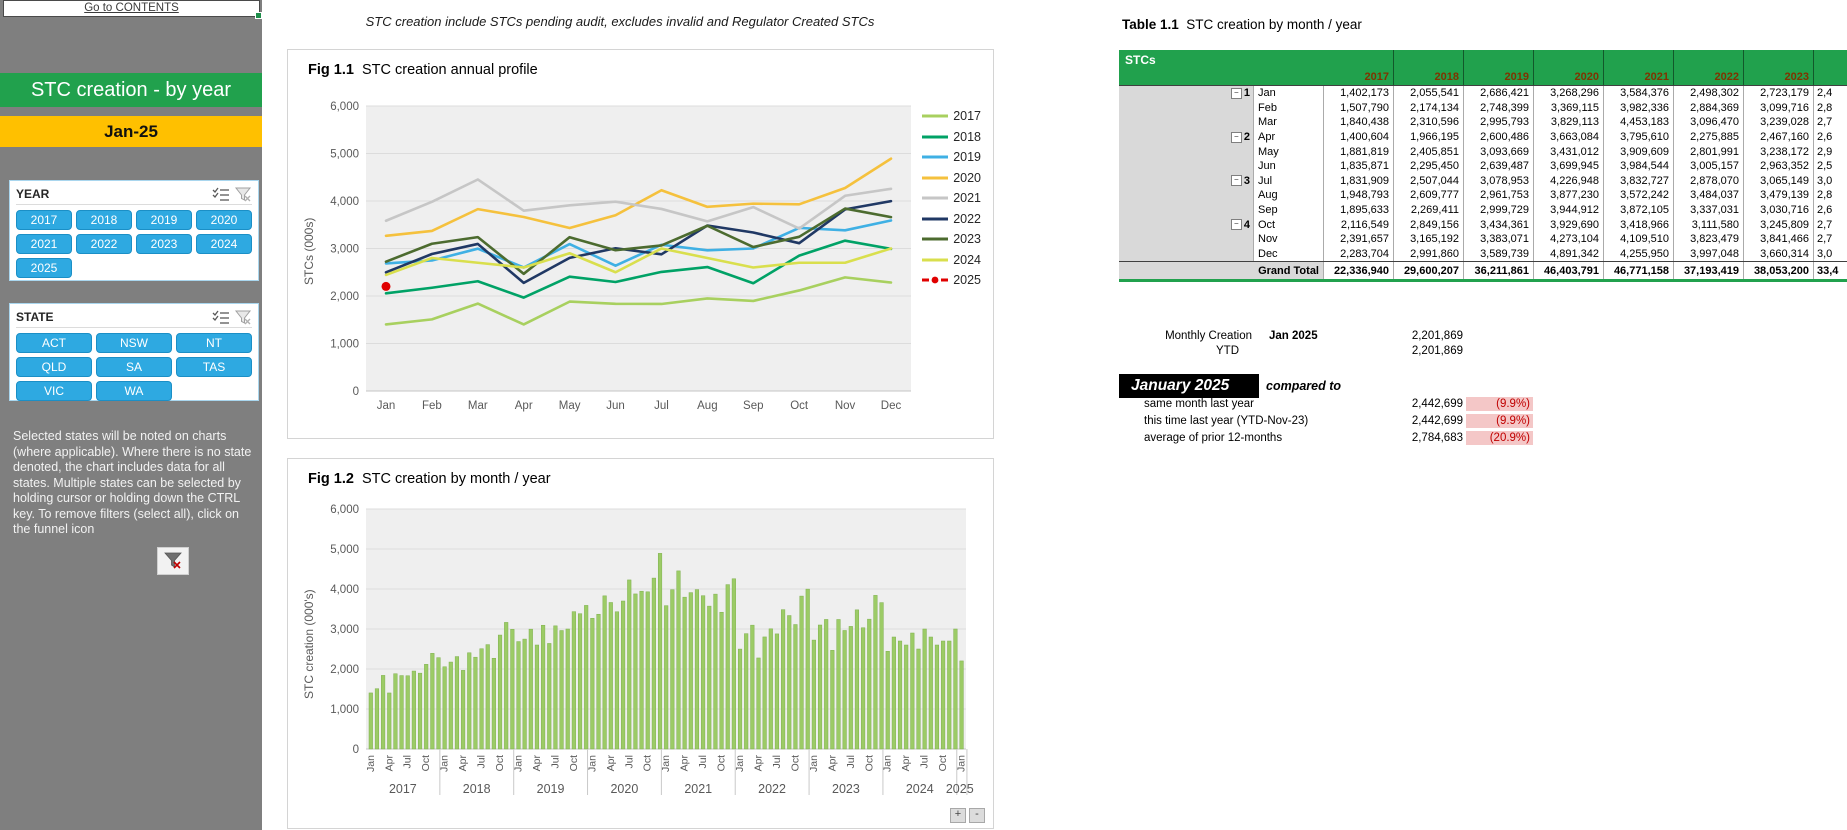 This screenshot has height=830, width=1847. Describe the element at coordinates (967, 239) in the screenshot. I see `legend-label-2023: 2023` at that location.